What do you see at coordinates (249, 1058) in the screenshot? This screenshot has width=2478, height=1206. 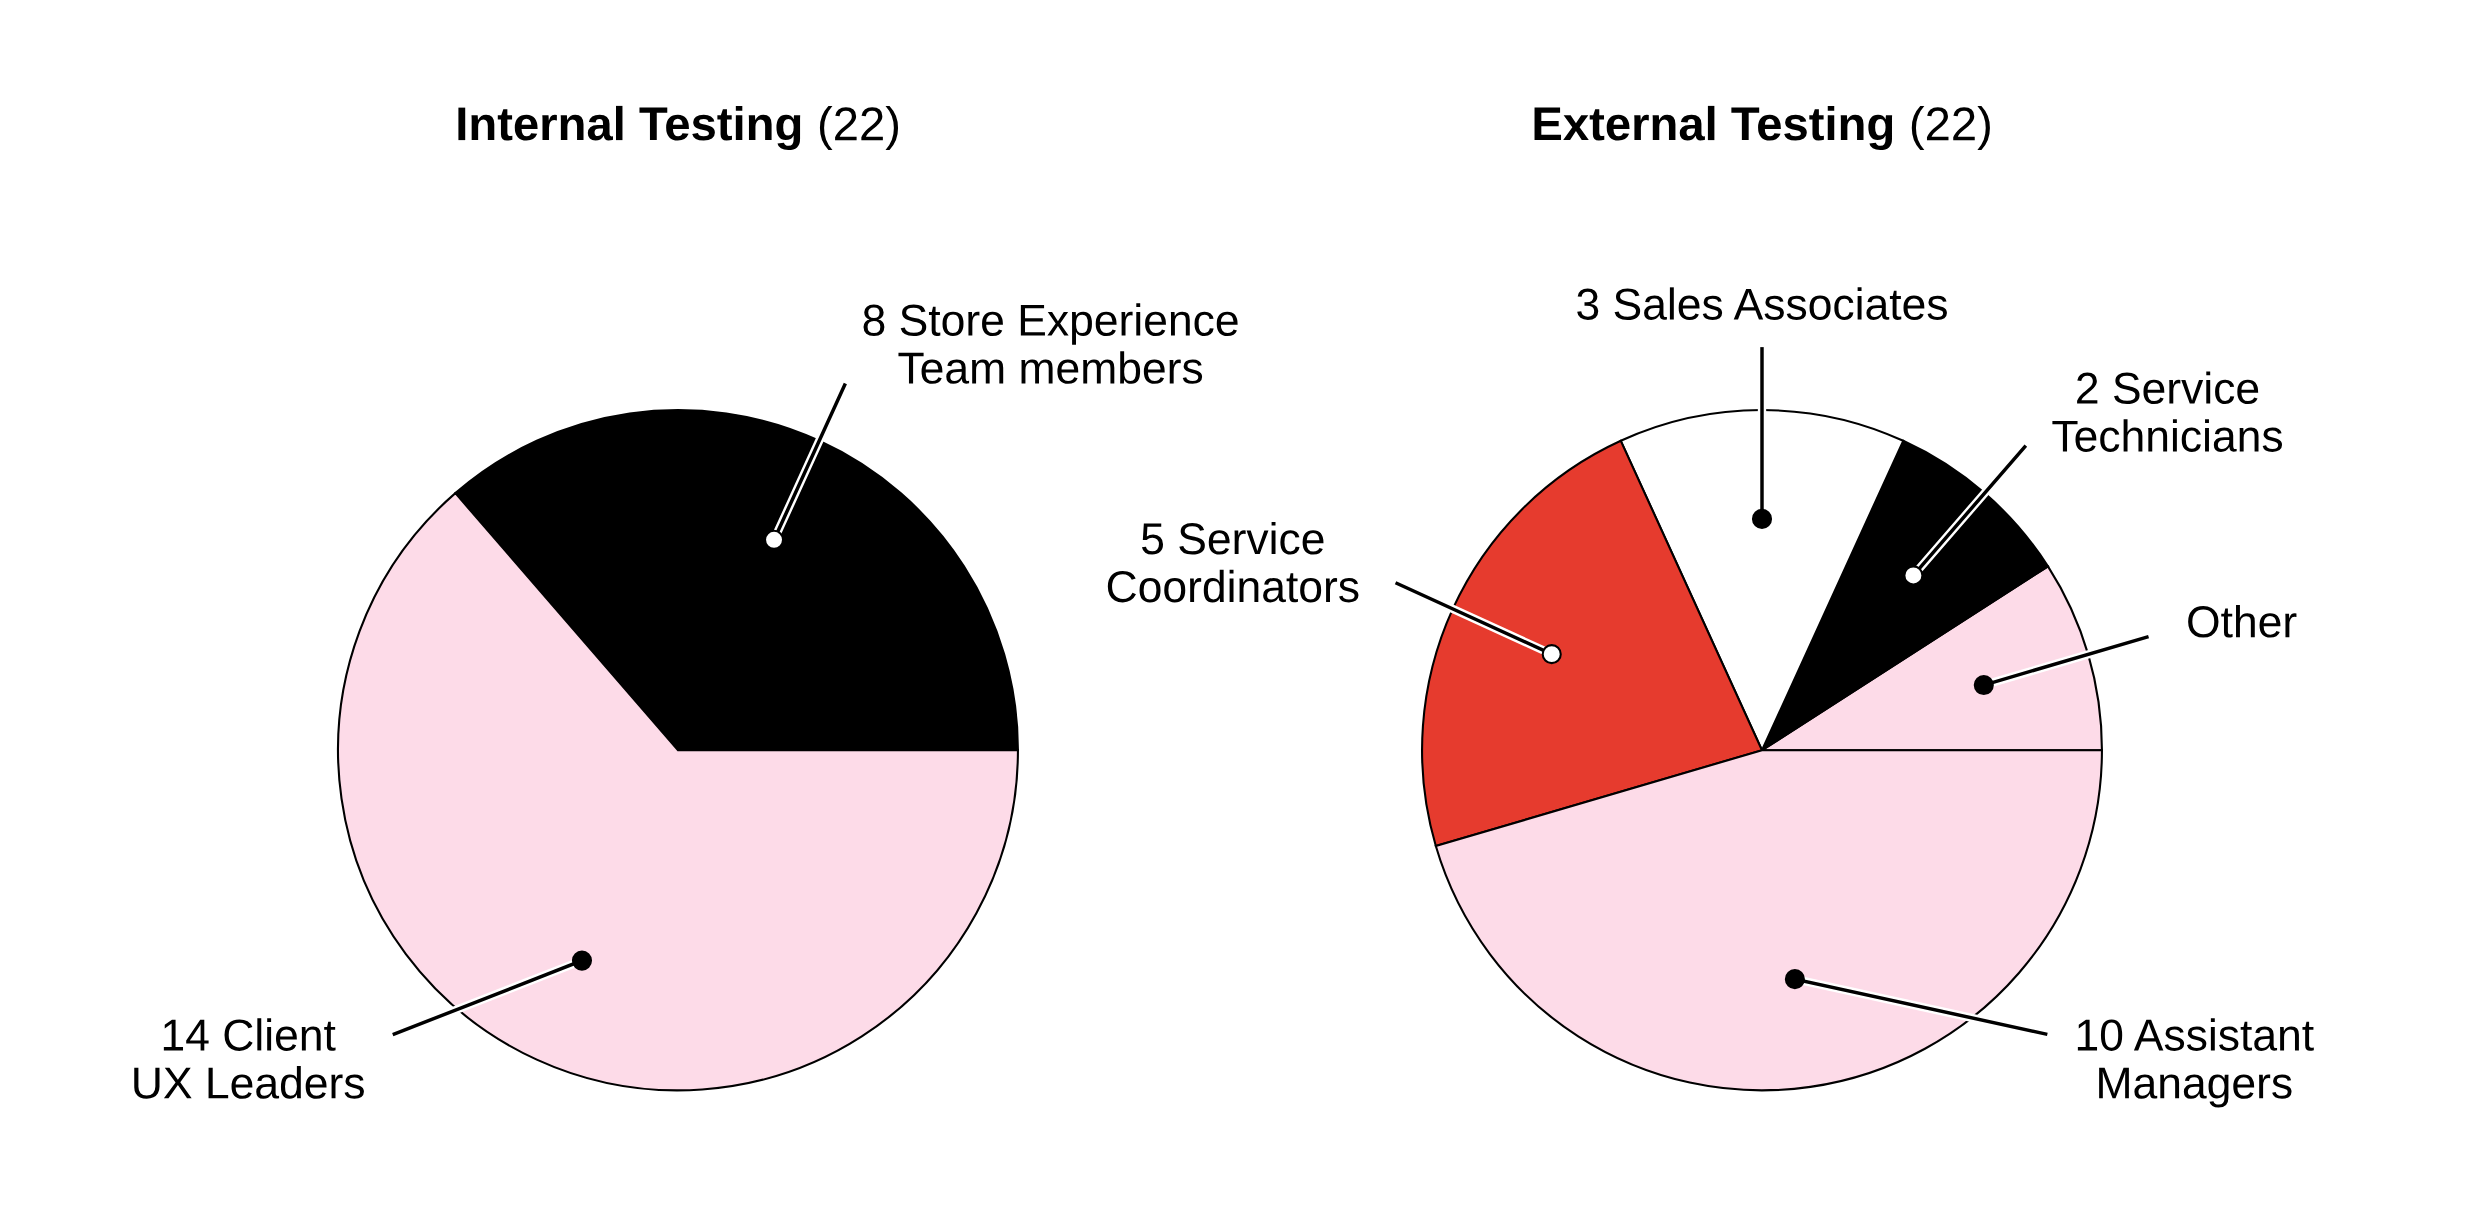 I see `slice-label: 14 Client UX Leaders` at bounding box center [249, 1058].